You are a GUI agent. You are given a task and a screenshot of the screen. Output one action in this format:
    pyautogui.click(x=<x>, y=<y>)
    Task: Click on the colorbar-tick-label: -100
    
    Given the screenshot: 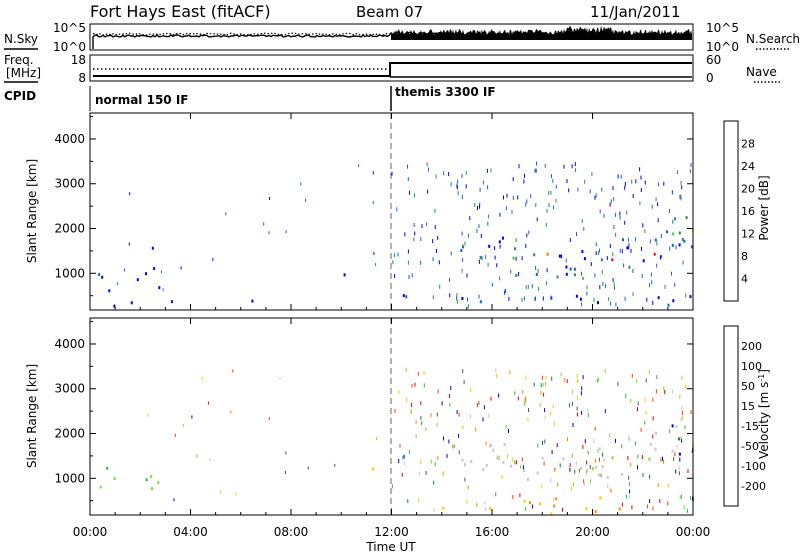 What is the action you would take?
    pyautogui.click(x=753, y=466)
    